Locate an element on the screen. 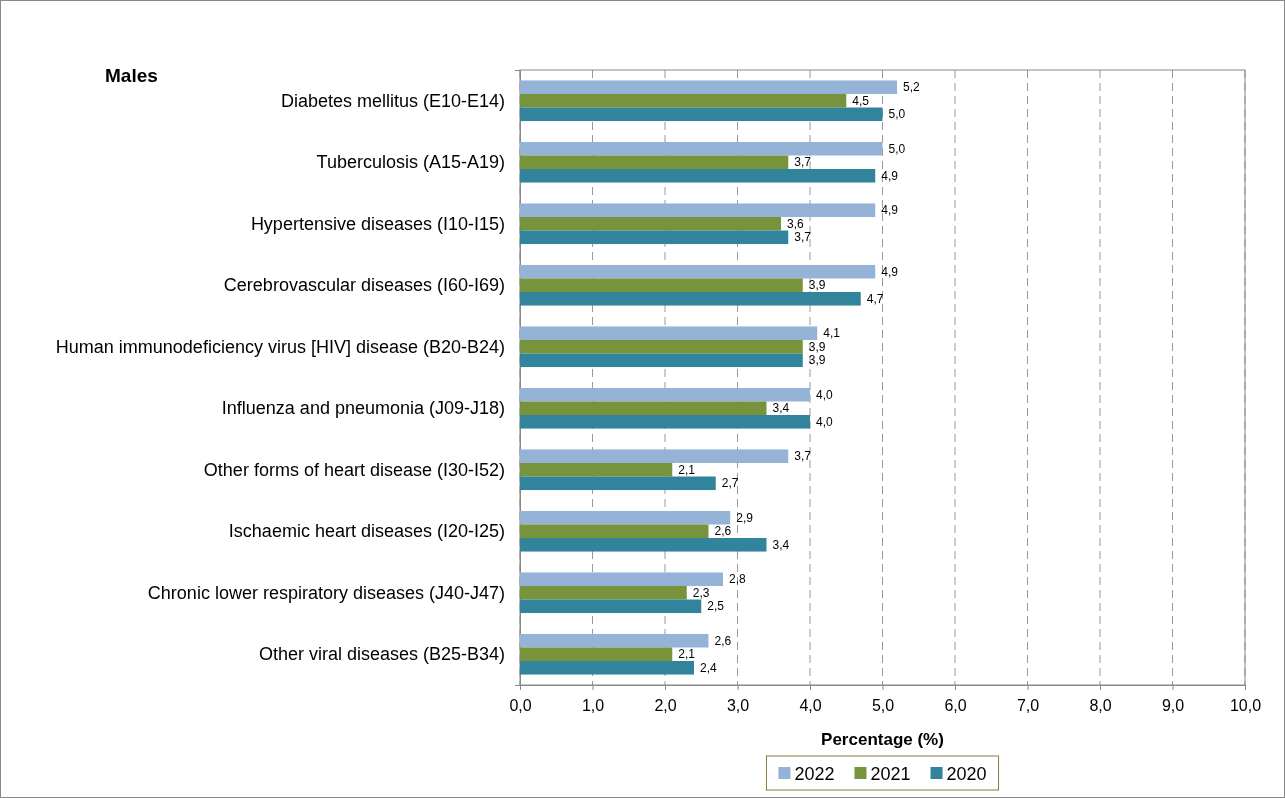 The image size is (1285, 798). x-tick-label: 1,0 is located at coordinates (593, 705).